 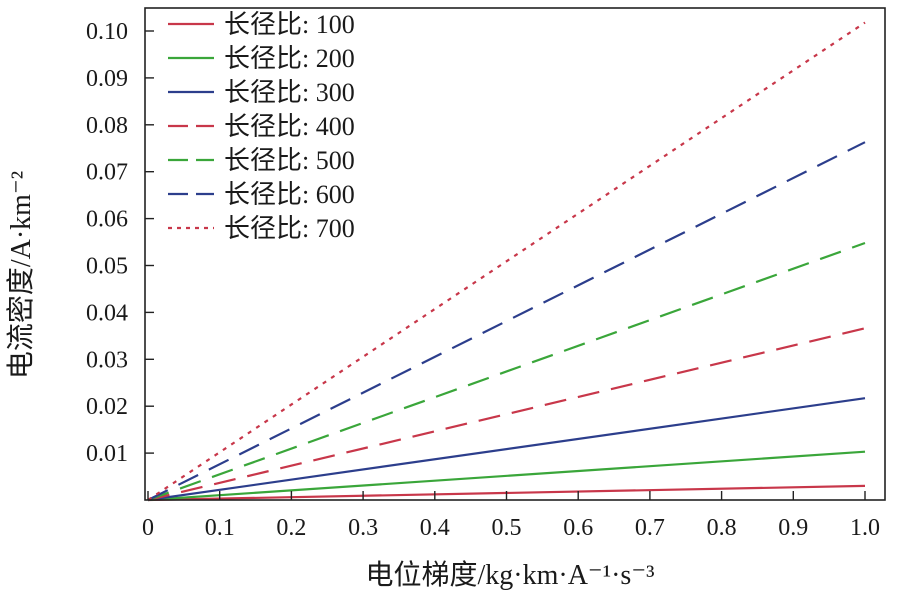 I want to click on y-tick-label-4: 0.05, so click(x=107, y=267).